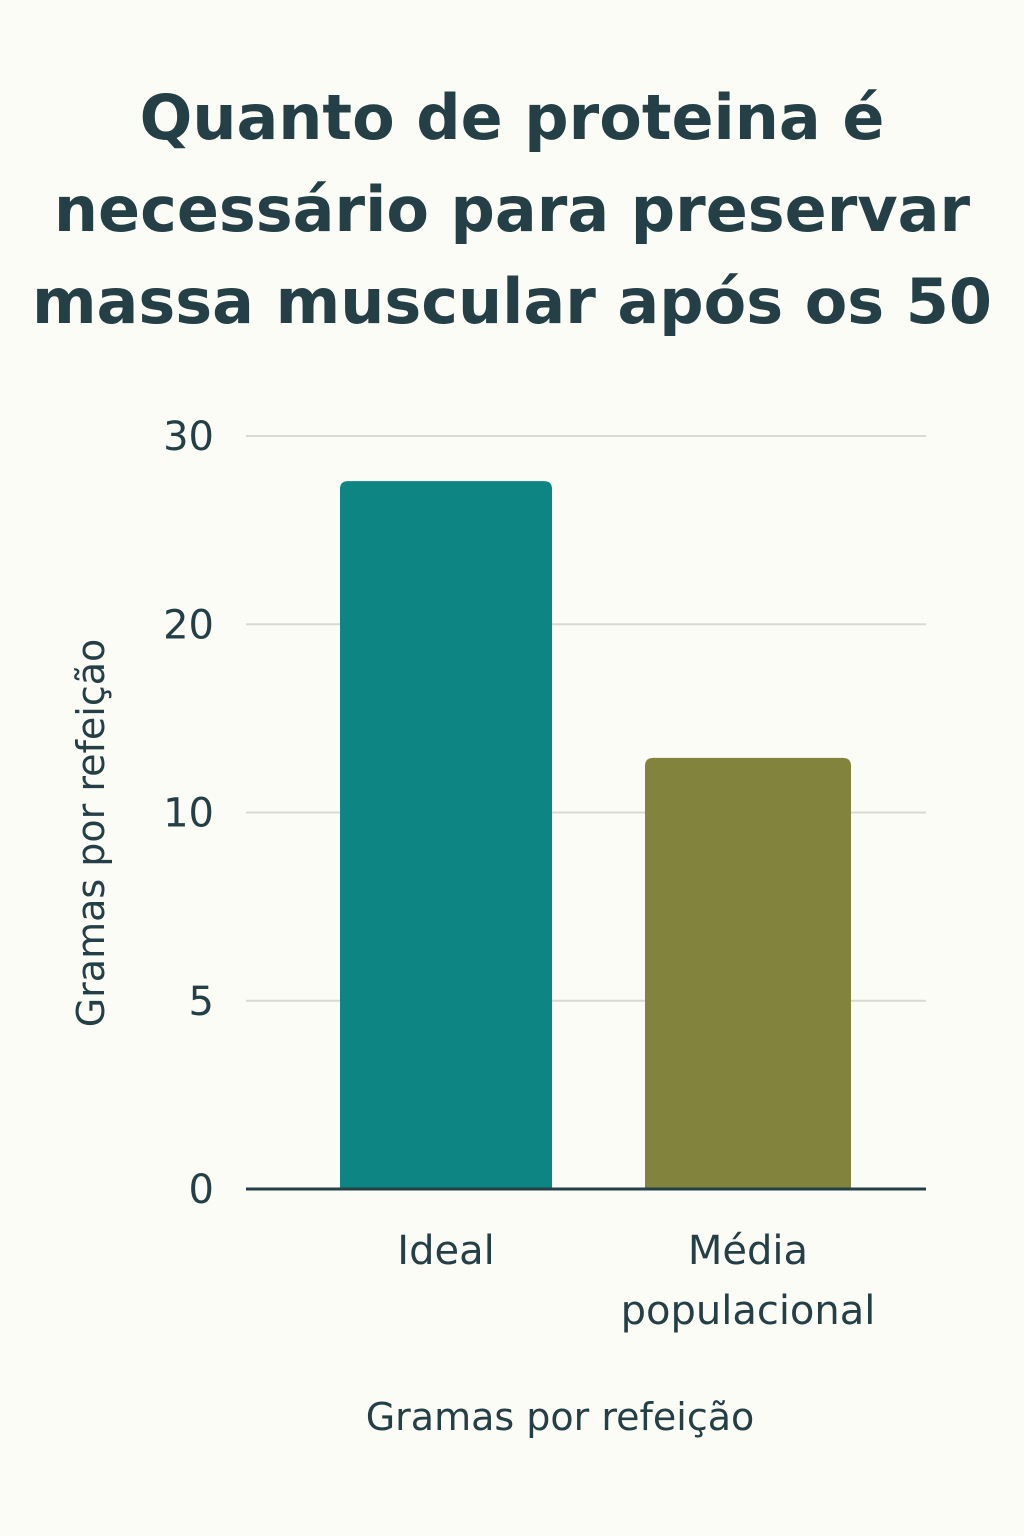  I want to click on x-category-label-line: Média, so click(748, 1251).